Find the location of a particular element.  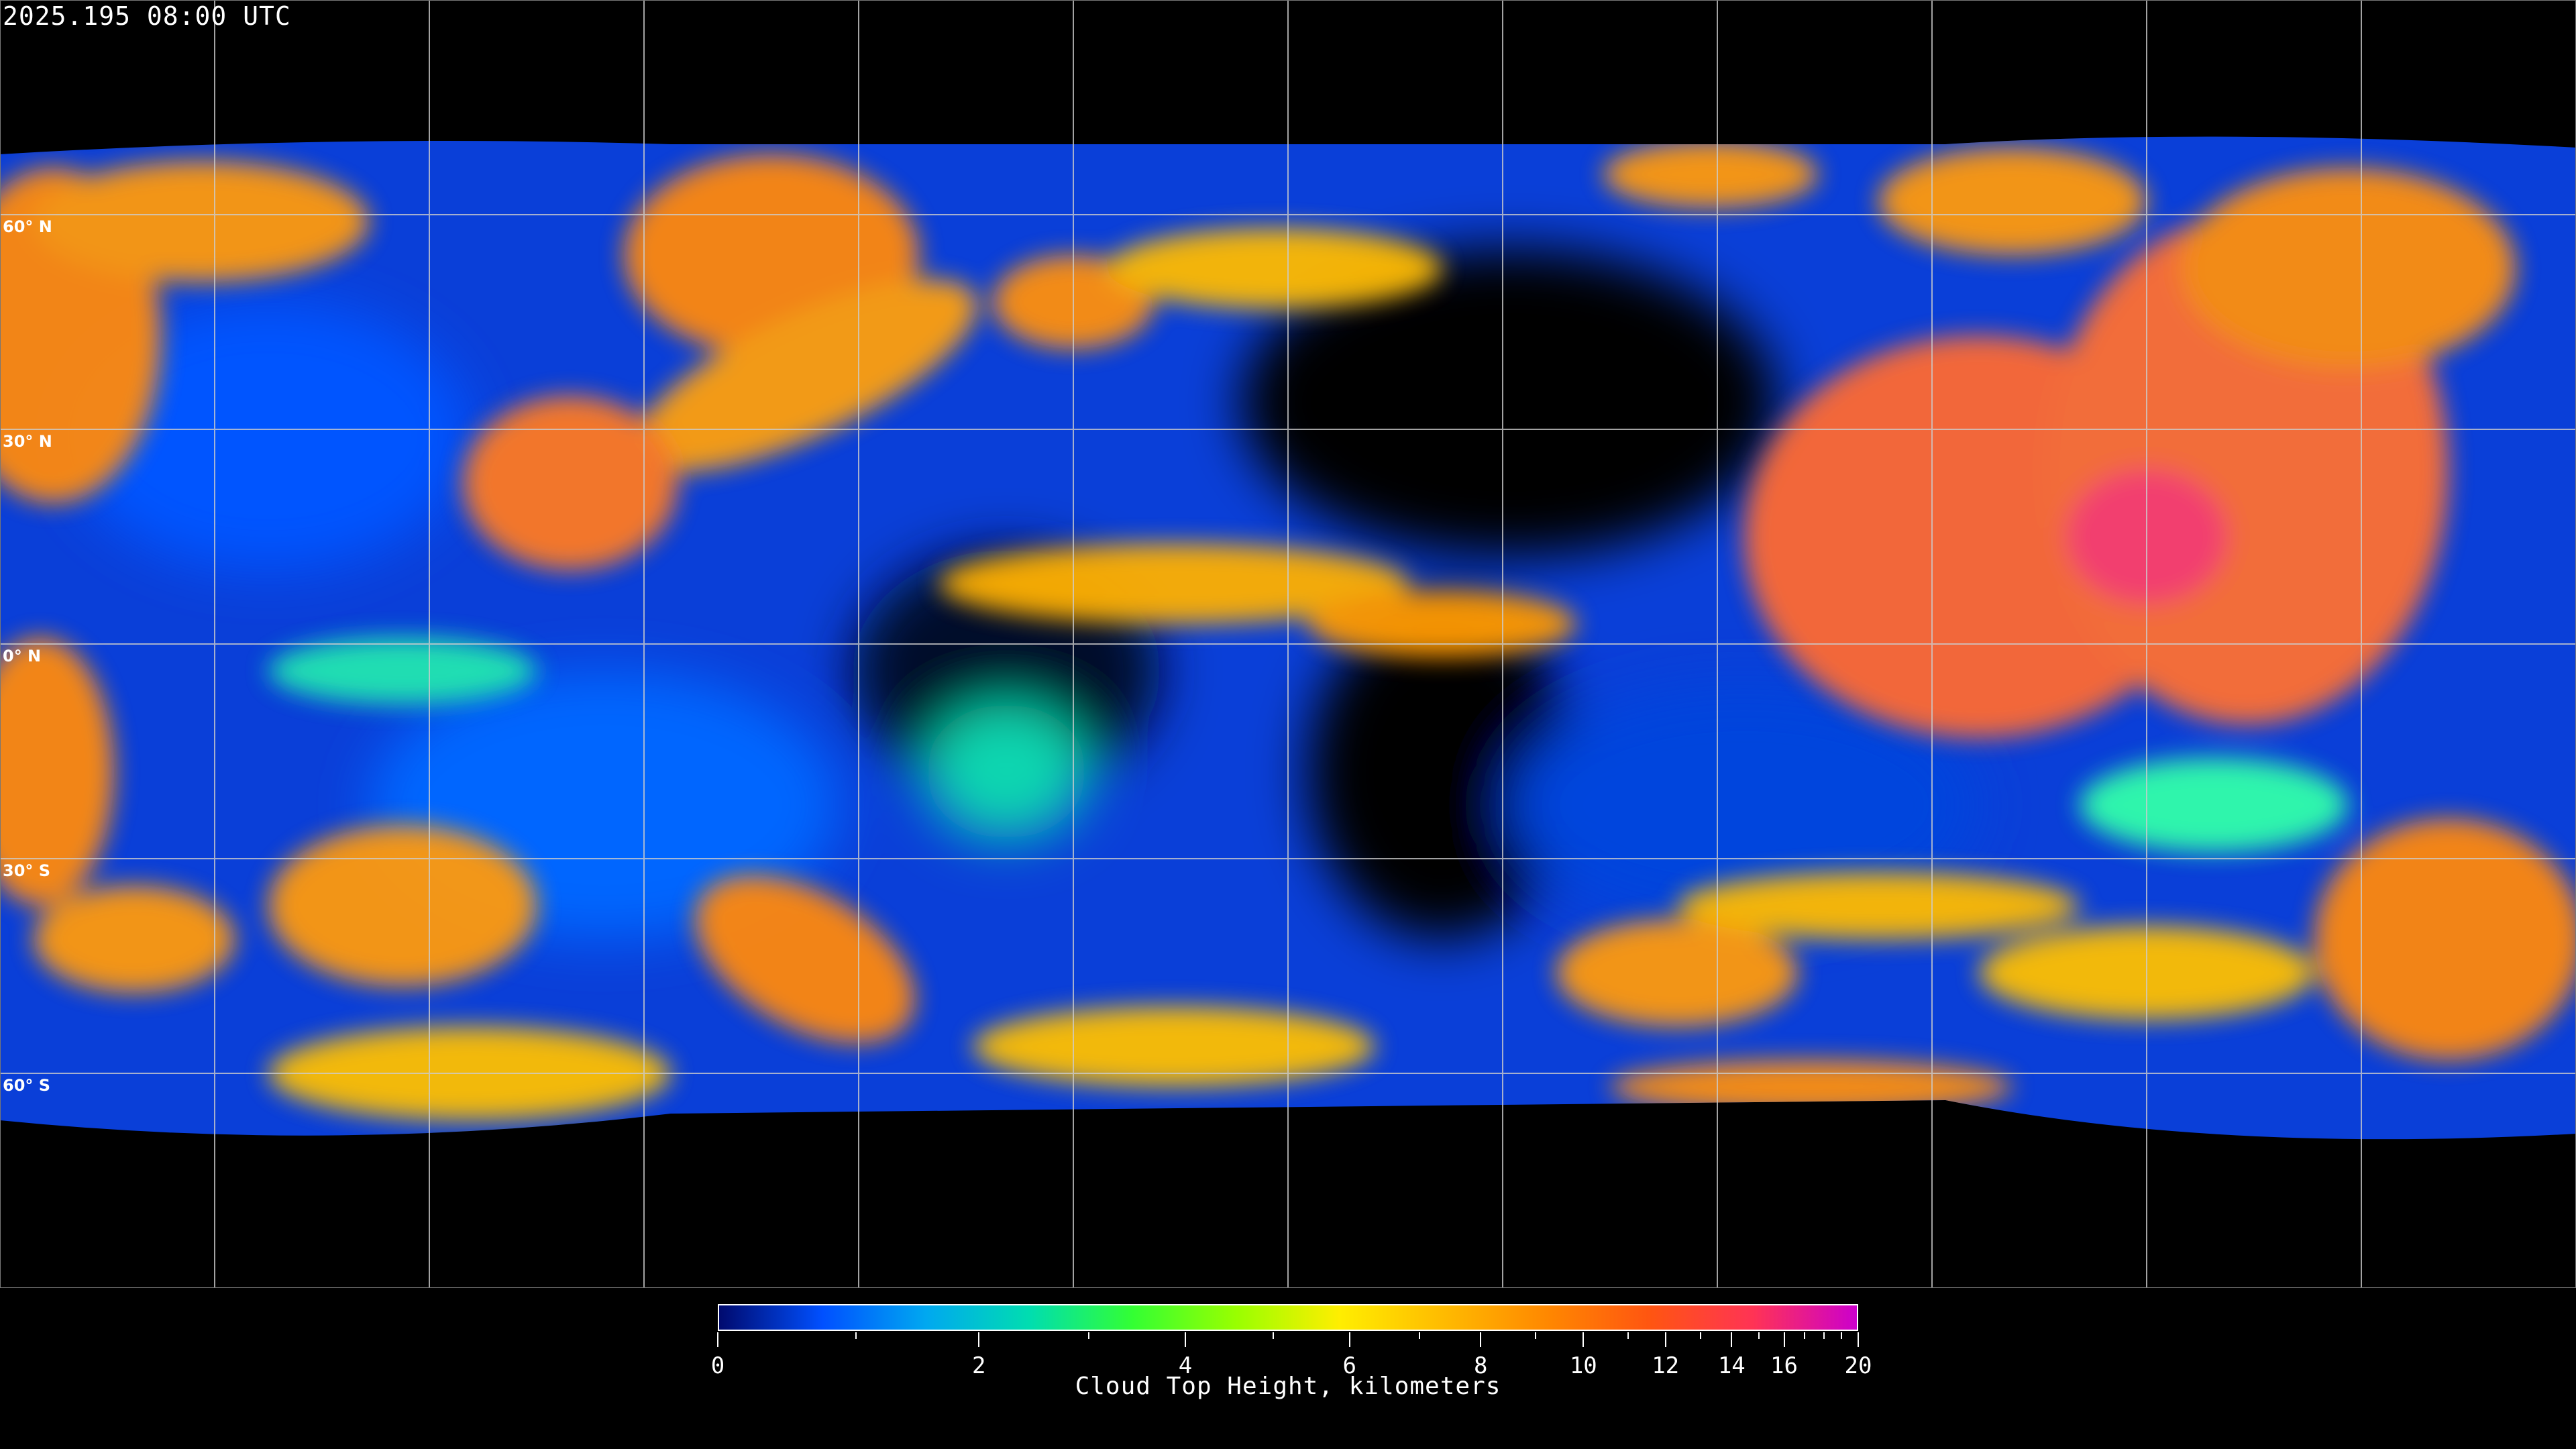

colorbar-tick-label: 12 is located at coordinates (1666, 1365).